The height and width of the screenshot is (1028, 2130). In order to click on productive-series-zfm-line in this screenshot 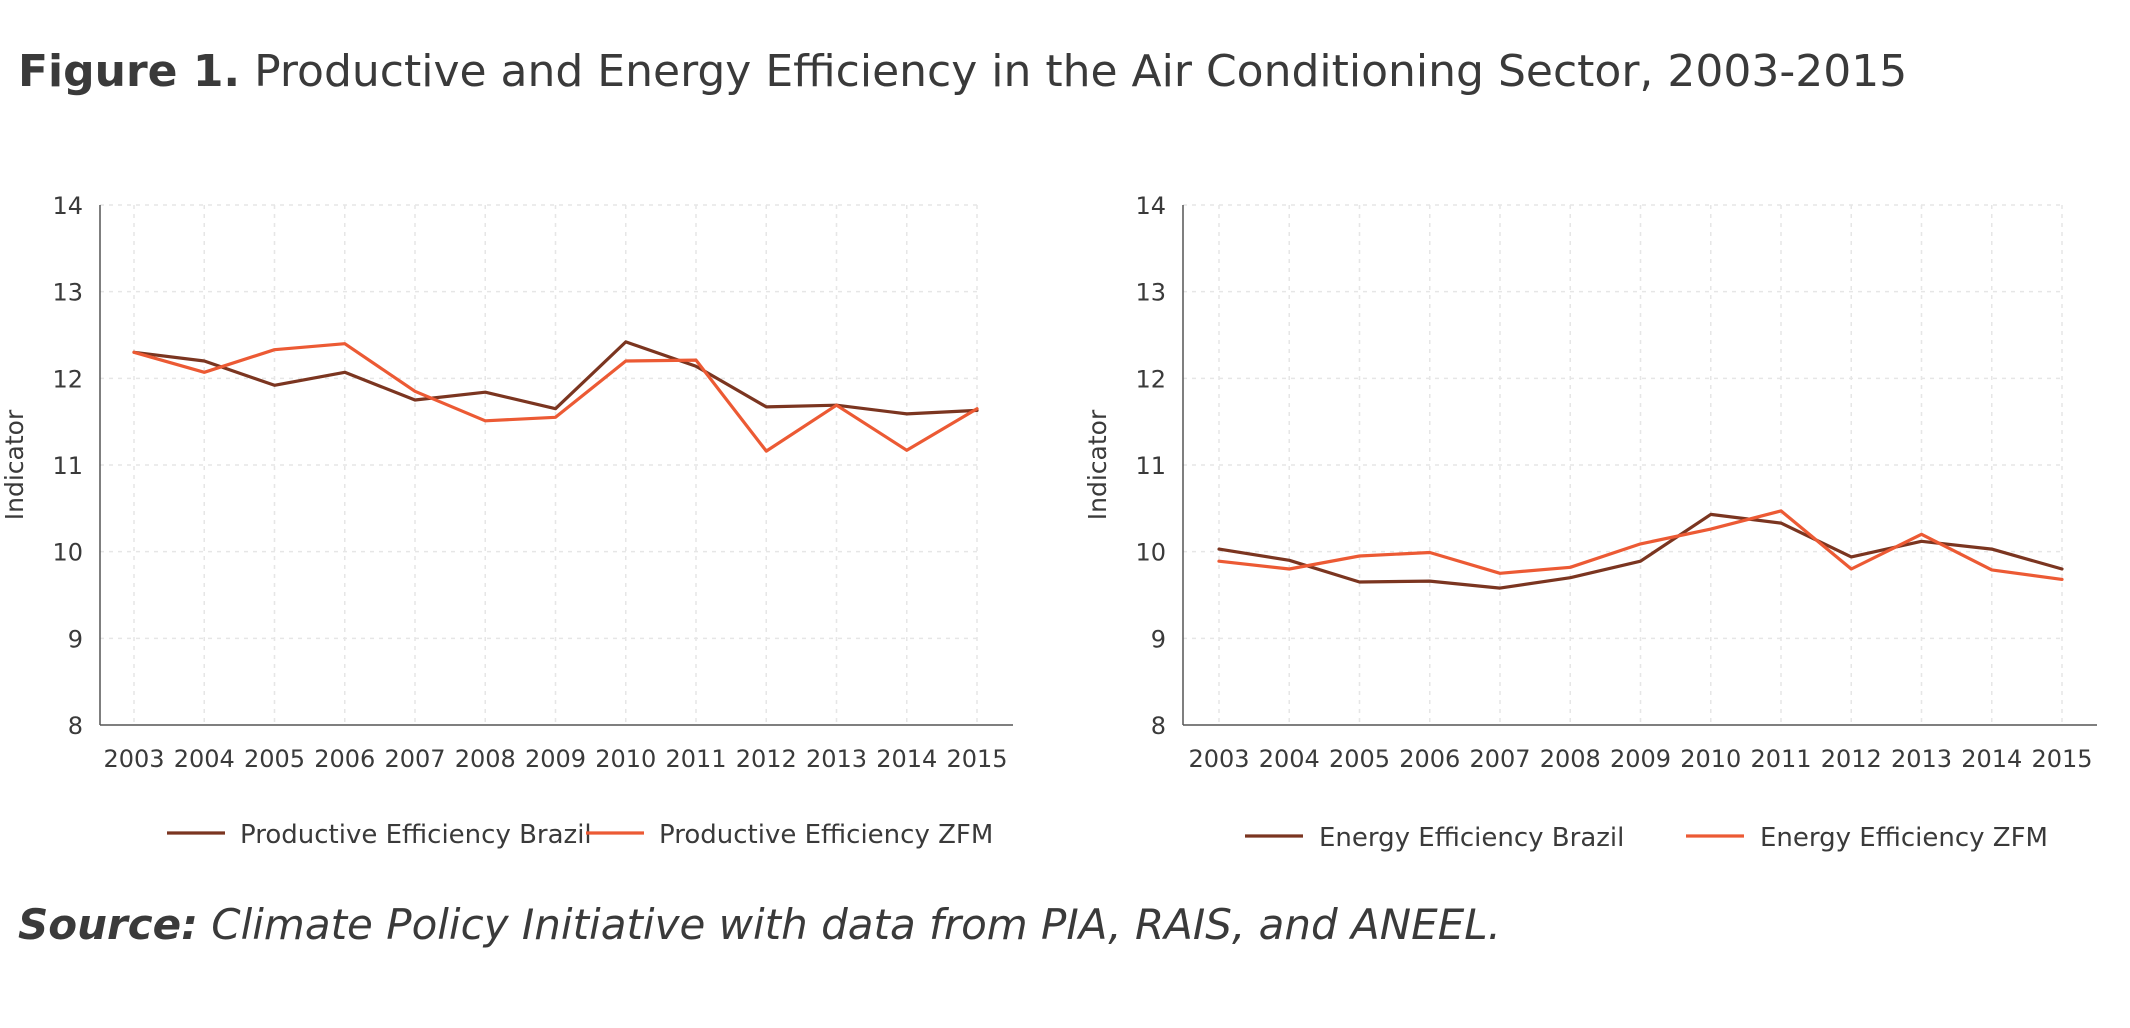, I will do `click(555, 397)`.